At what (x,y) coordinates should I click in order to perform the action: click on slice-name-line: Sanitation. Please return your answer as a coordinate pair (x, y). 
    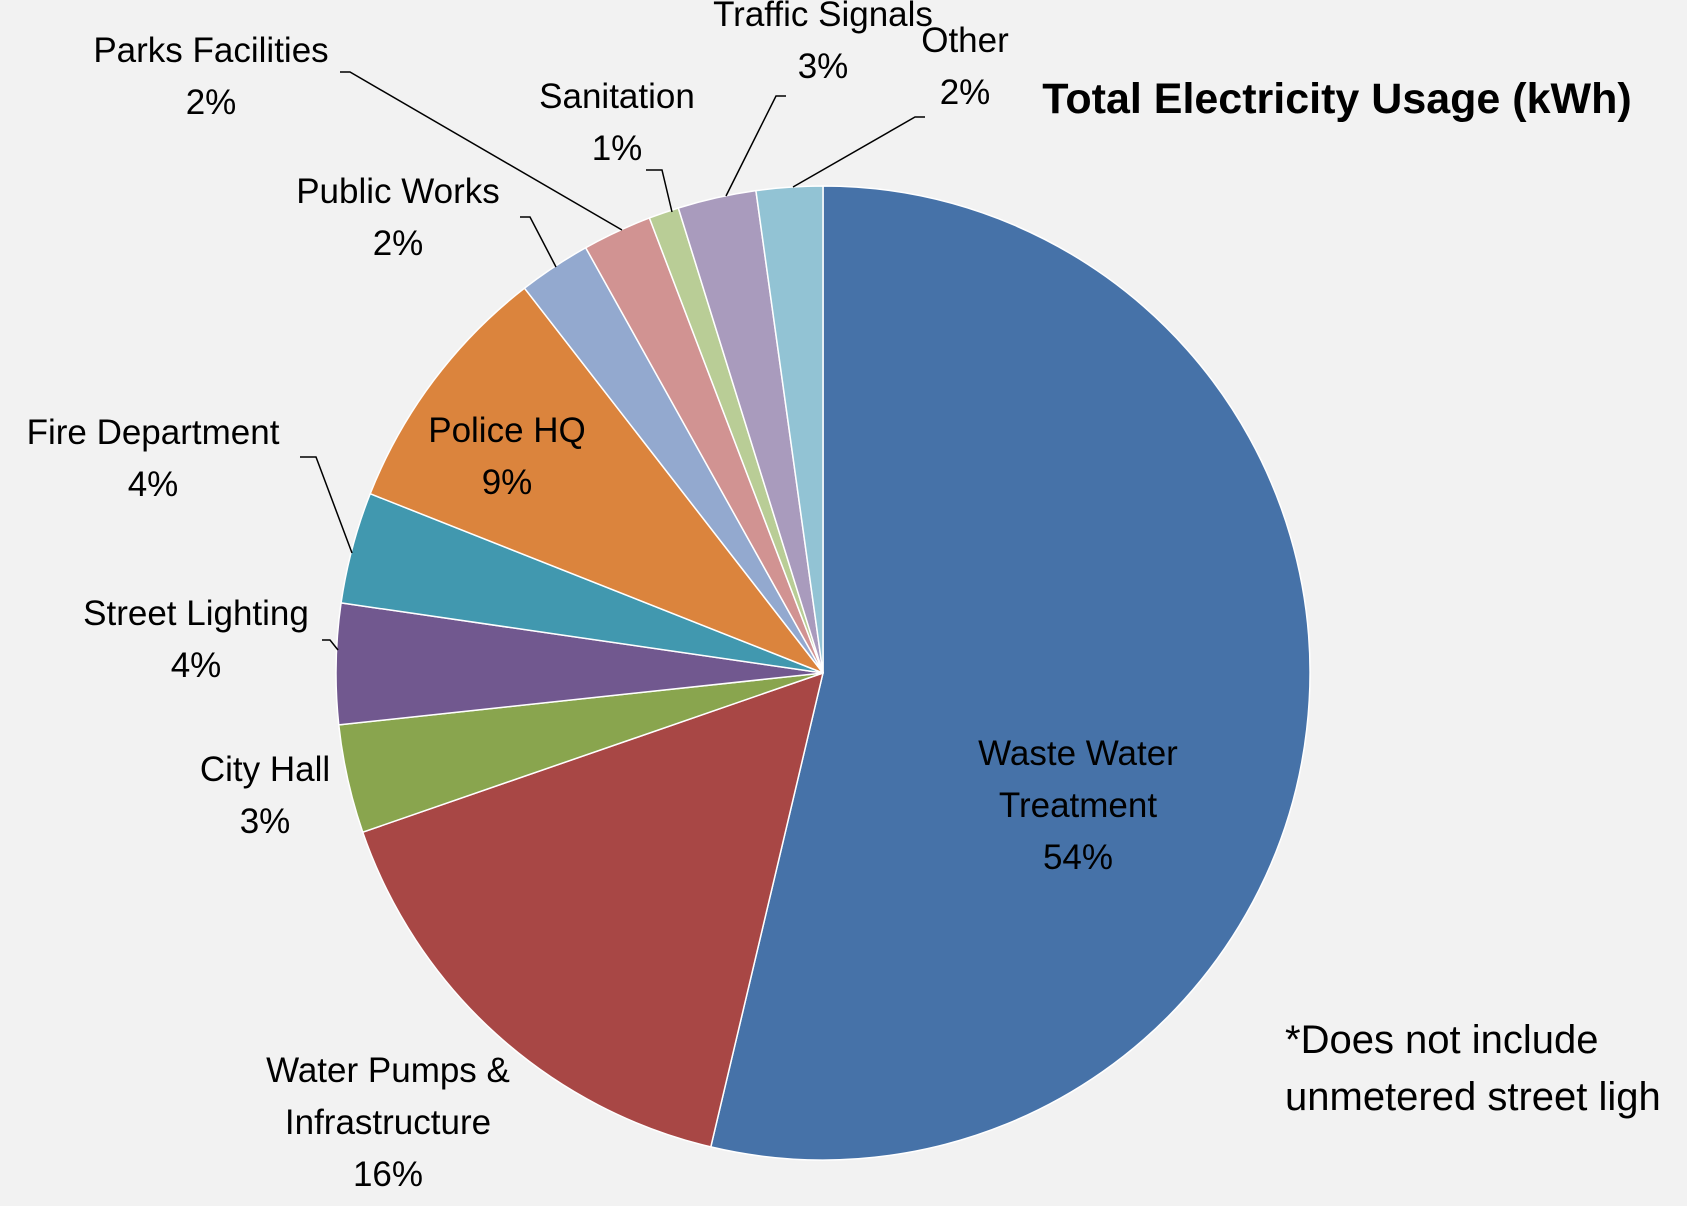
    Looking at the image, I should click on (617, 96).